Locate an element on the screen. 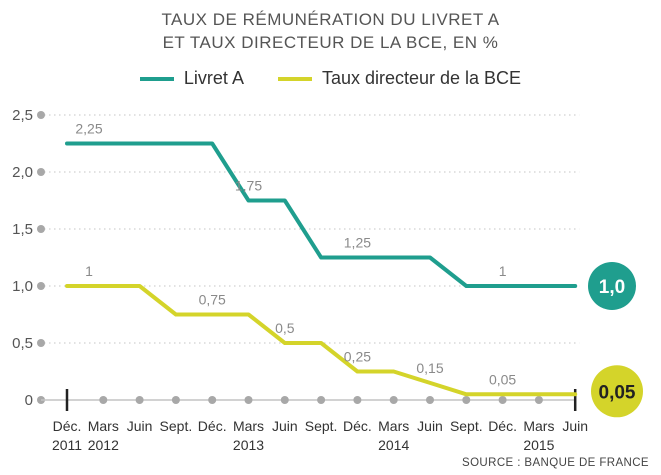  data-label: 1,75 is located at coordinates (248, 186).